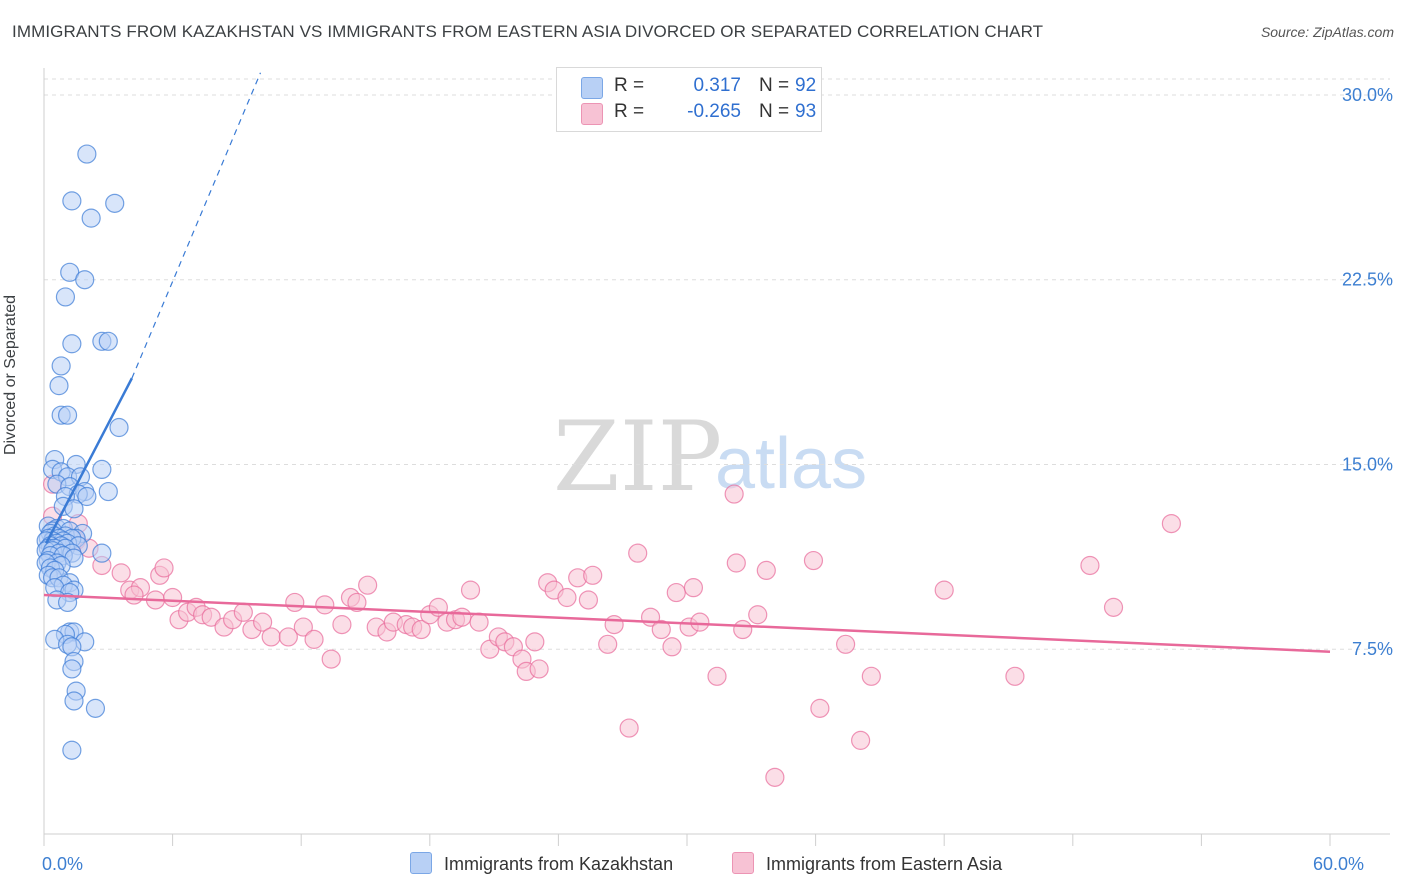 The width and height of the screenshot is (1406, 892). What do you see at coordinates (714, 111) in the screenshot?
I see `r-value: -0.265` at bounding box center [714, 111].